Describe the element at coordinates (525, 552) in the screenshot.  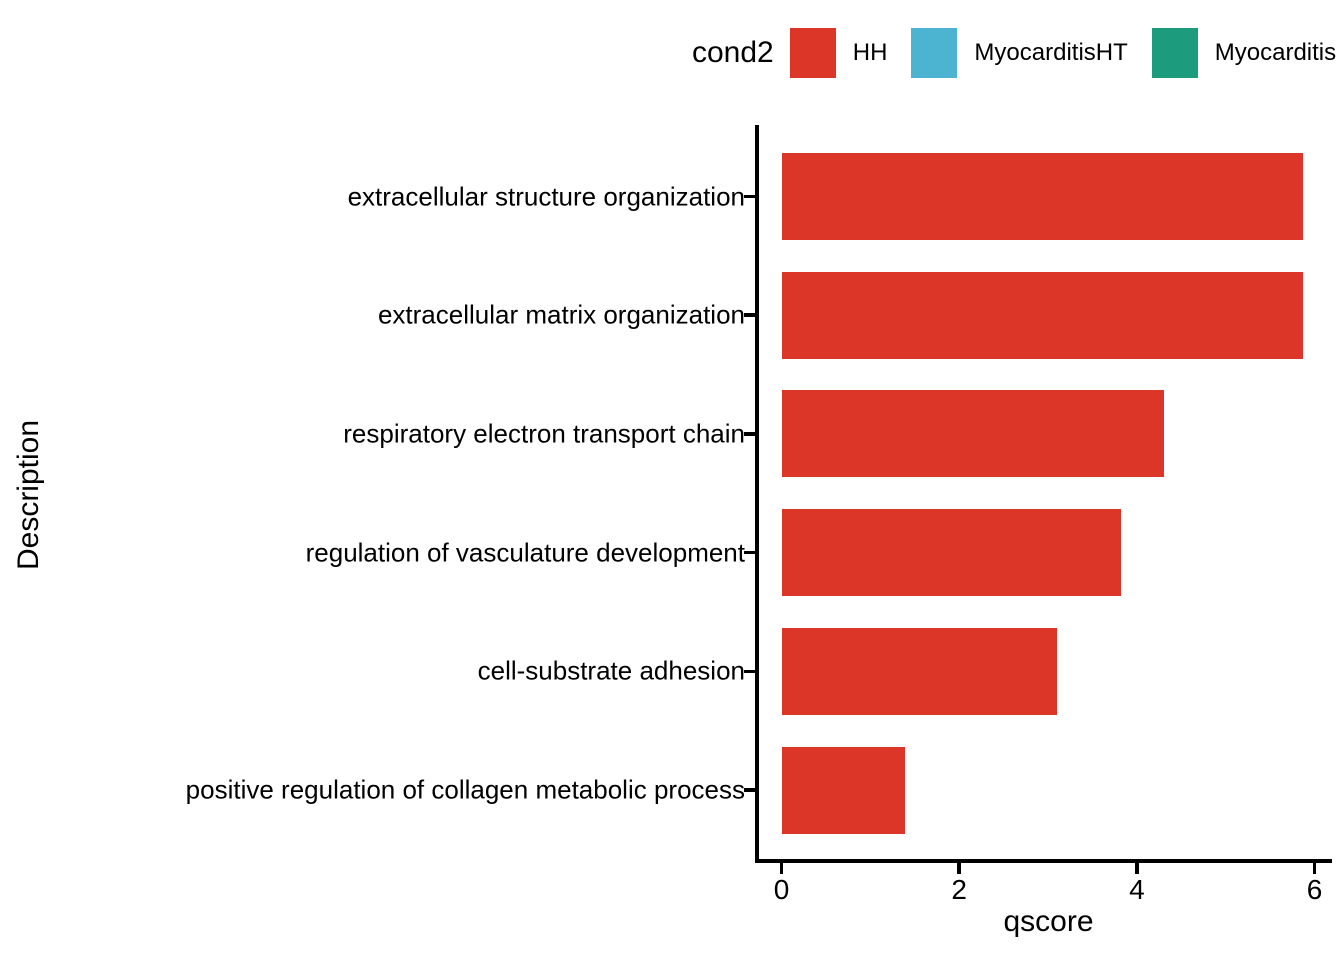
I see `y-tick-label: regulation of vasculature development` at that location.